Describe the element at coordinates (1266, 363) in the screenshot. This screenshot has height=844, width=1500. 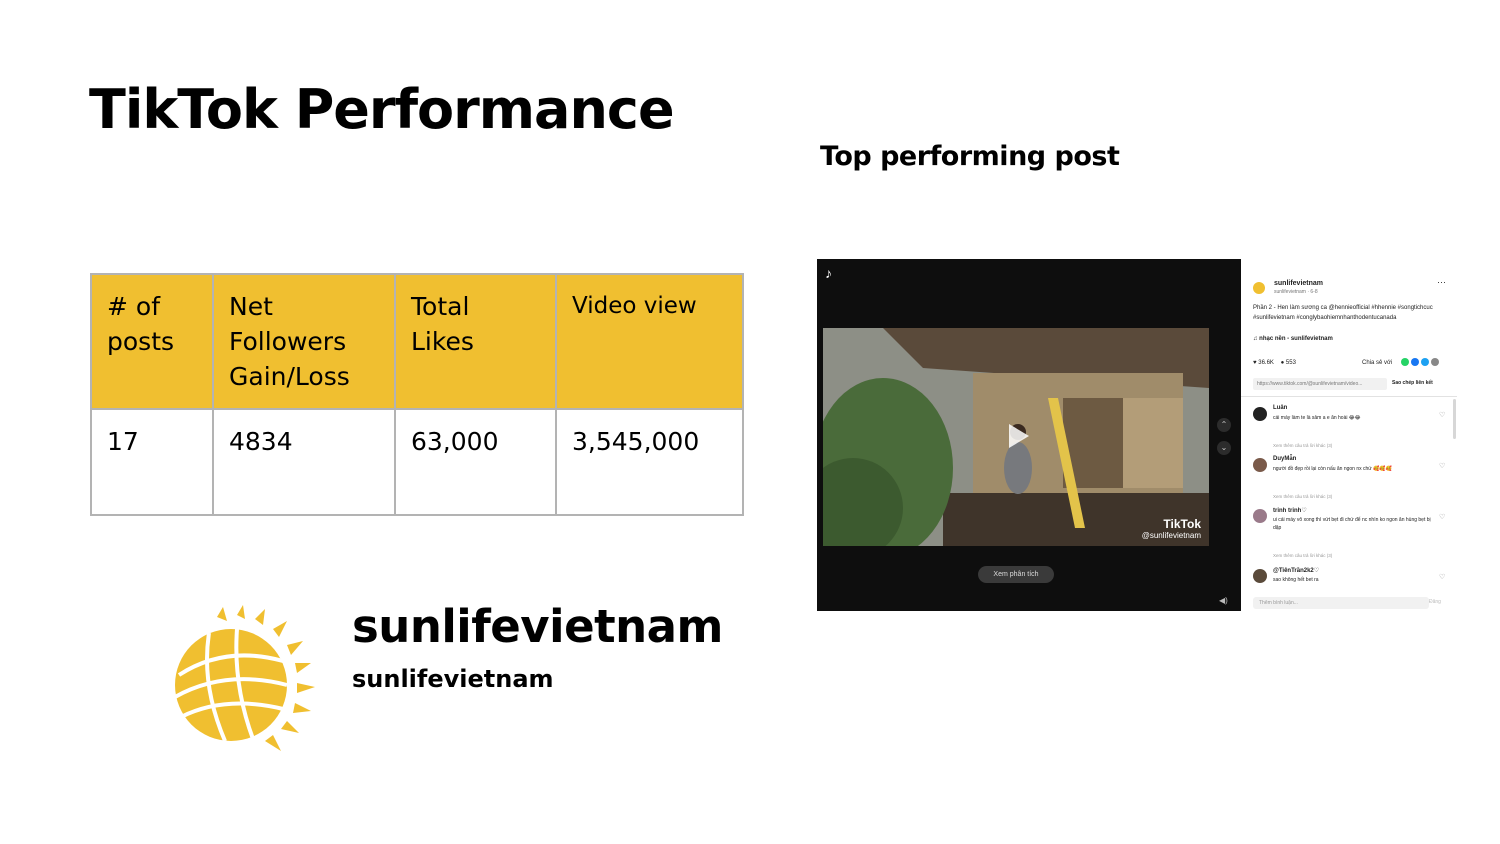
I see `like-count: 36.6K` at that location.